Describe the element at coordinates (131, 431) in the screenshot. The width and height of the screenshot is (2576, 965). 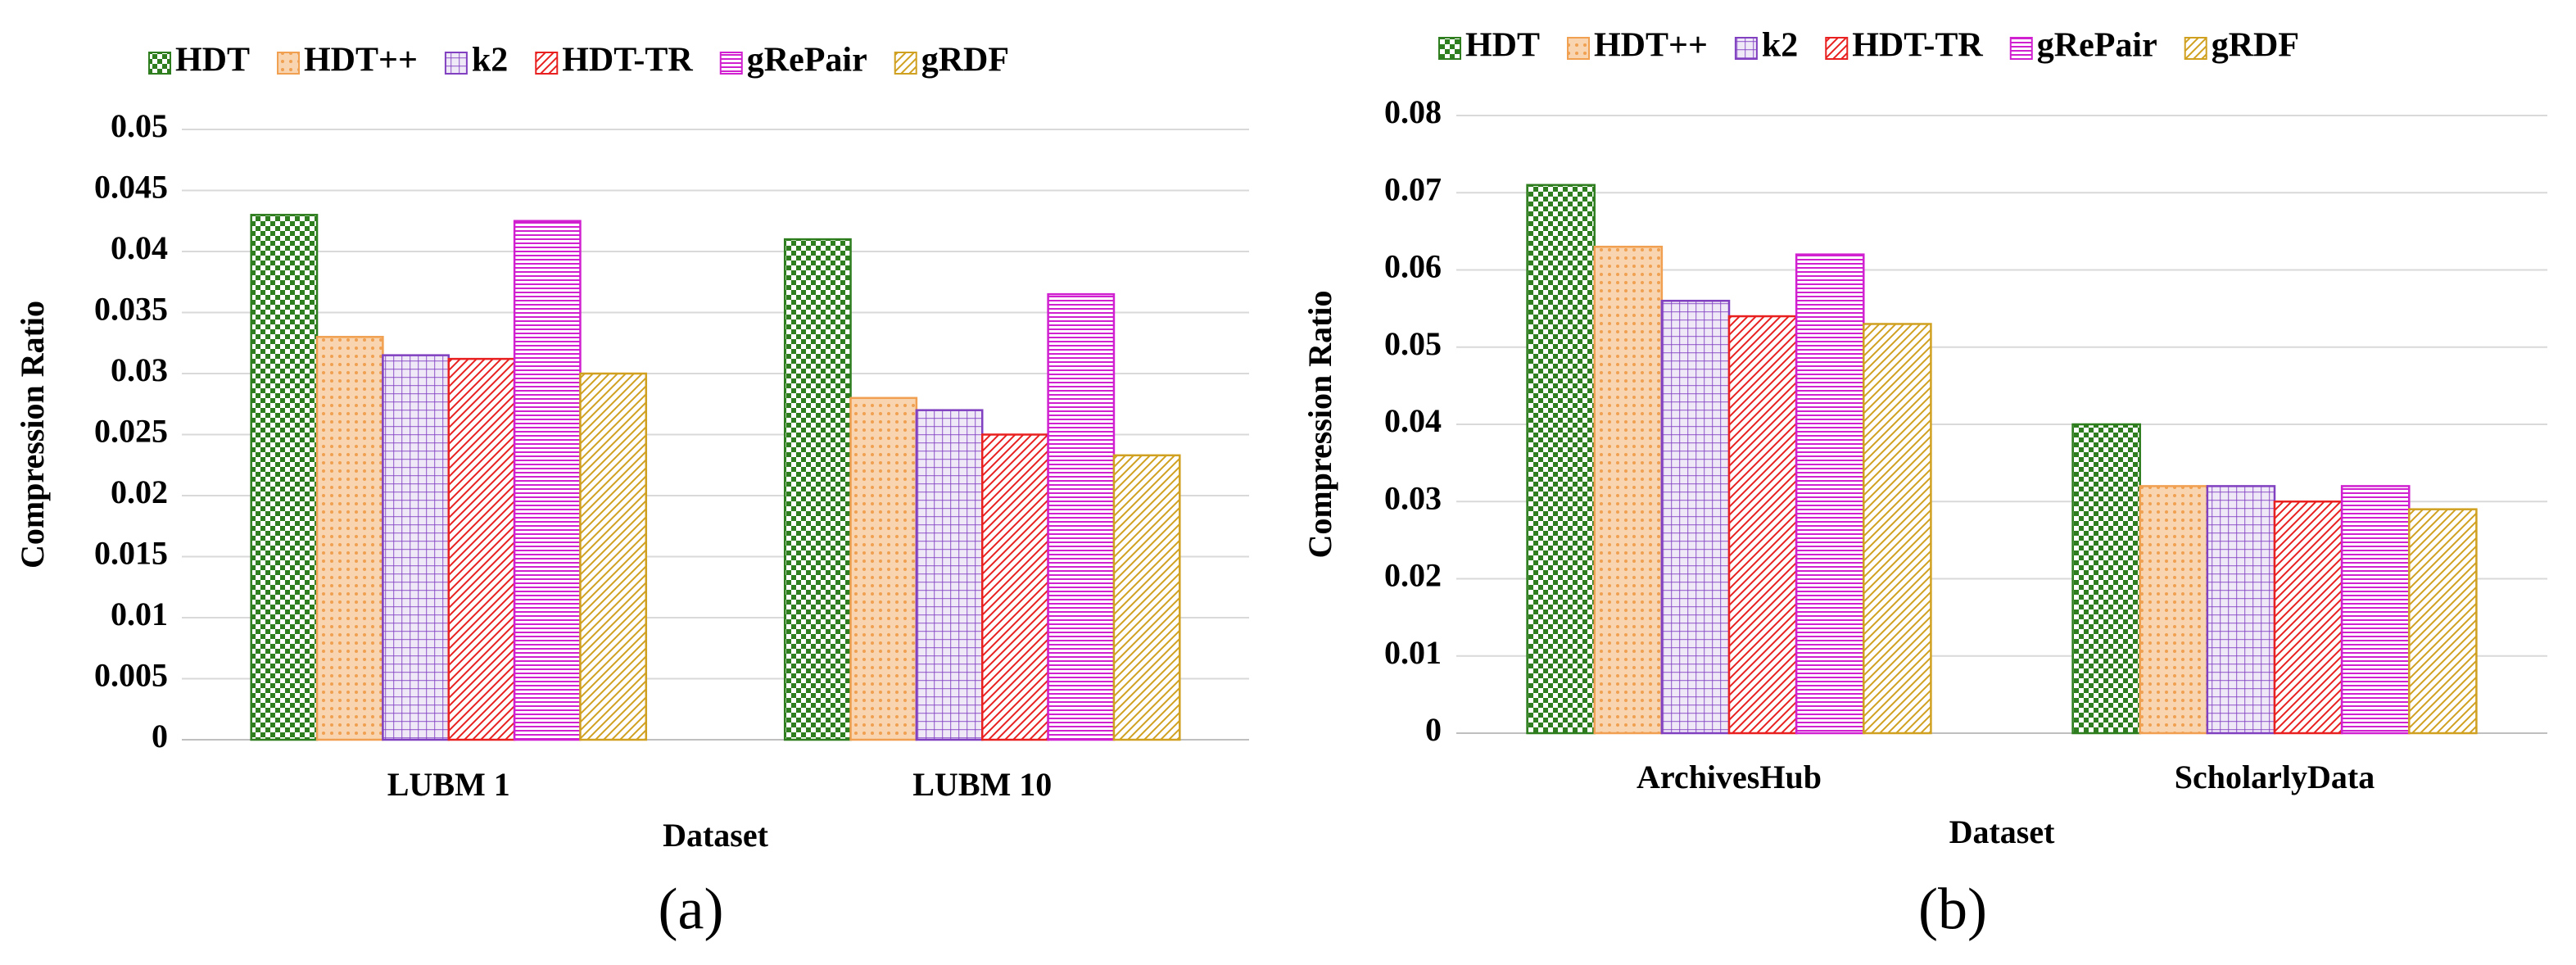
I see `y-tick-label: 0.025` at that location.